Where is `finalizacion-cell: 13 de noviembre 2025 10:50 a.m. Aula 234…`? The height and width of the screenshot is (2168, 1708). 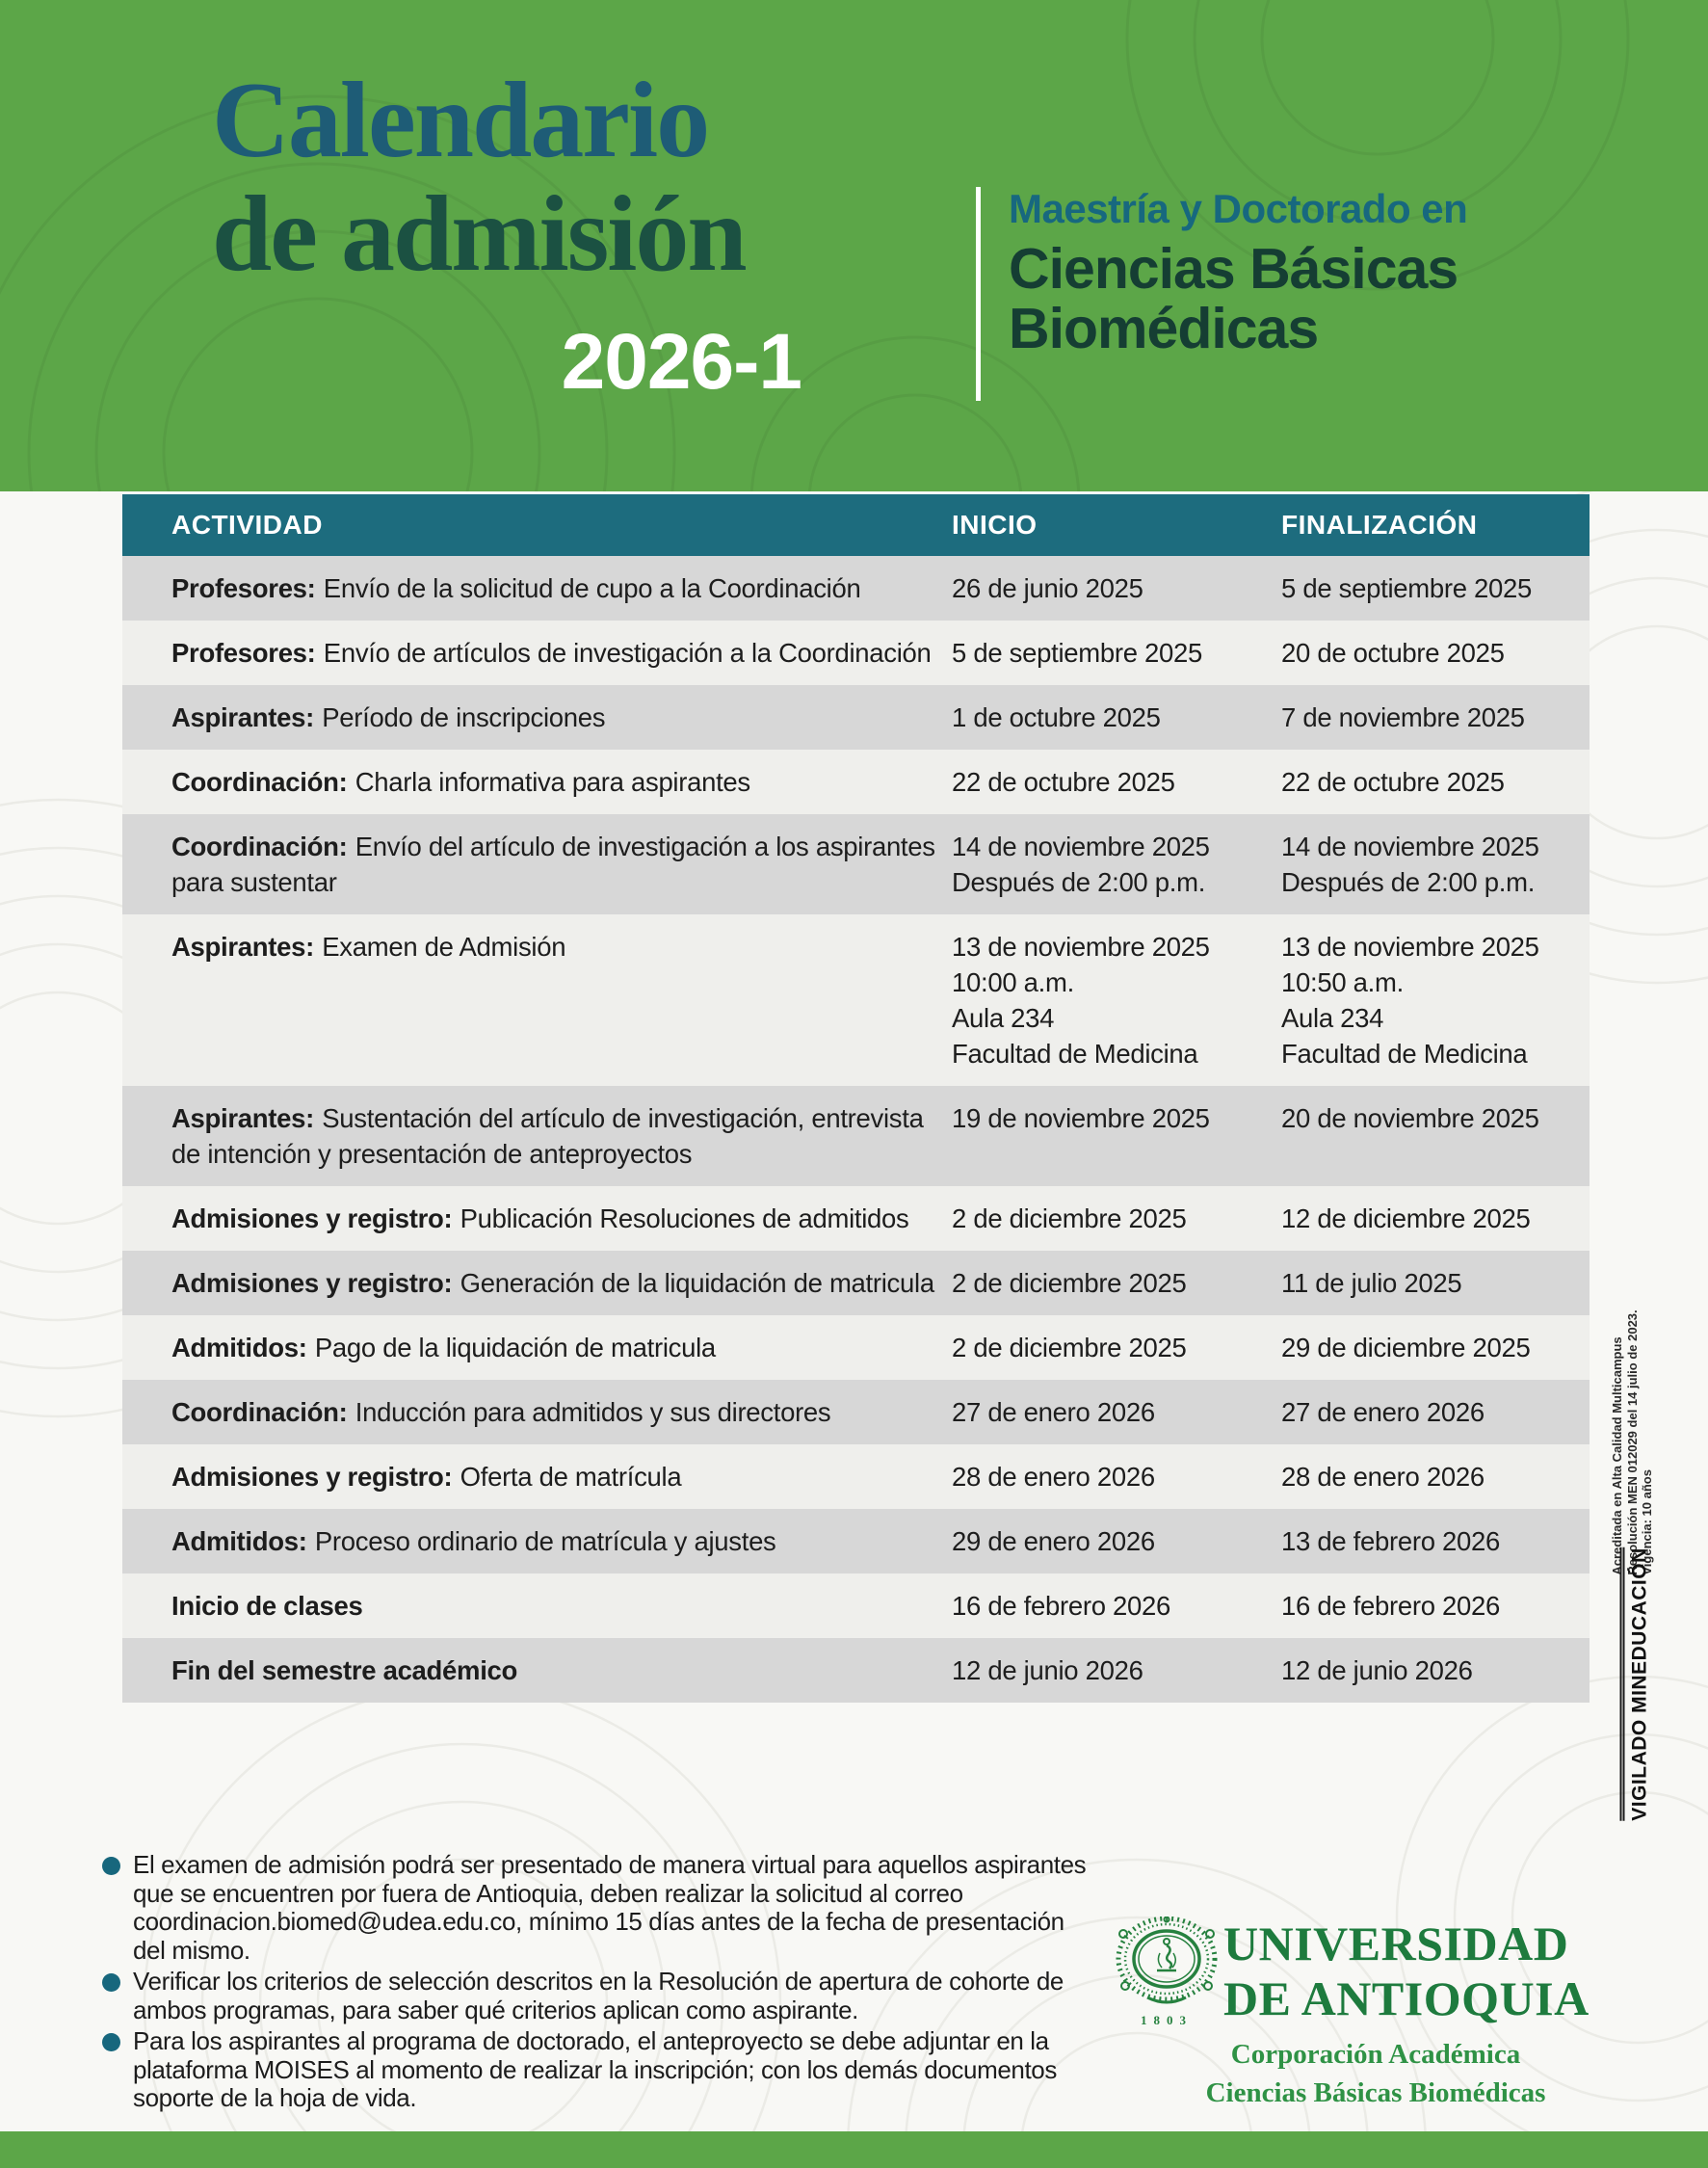 finalizacion-cell: 13 de noviembre 2025 10:50 a.m. Aula 234… is located at coordinates (1410, 1001).